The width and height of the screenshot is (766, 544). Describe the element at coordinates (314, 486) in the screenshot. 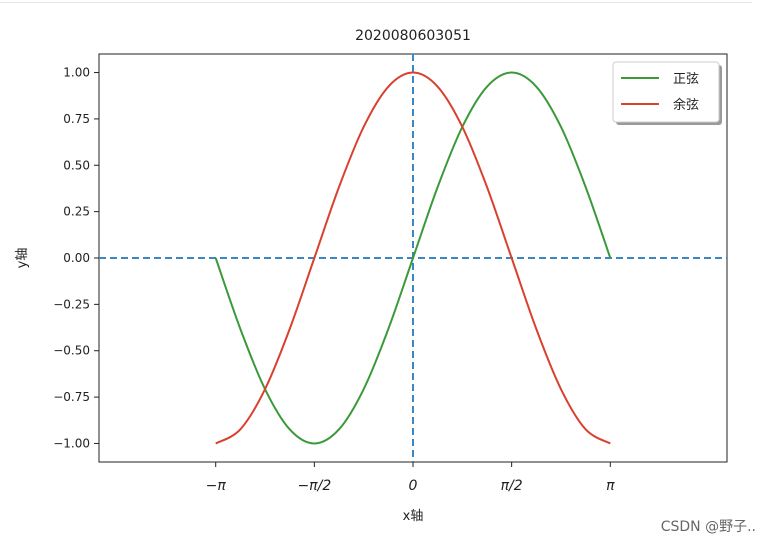

I see `x-tick-label: −π/2` at that location.